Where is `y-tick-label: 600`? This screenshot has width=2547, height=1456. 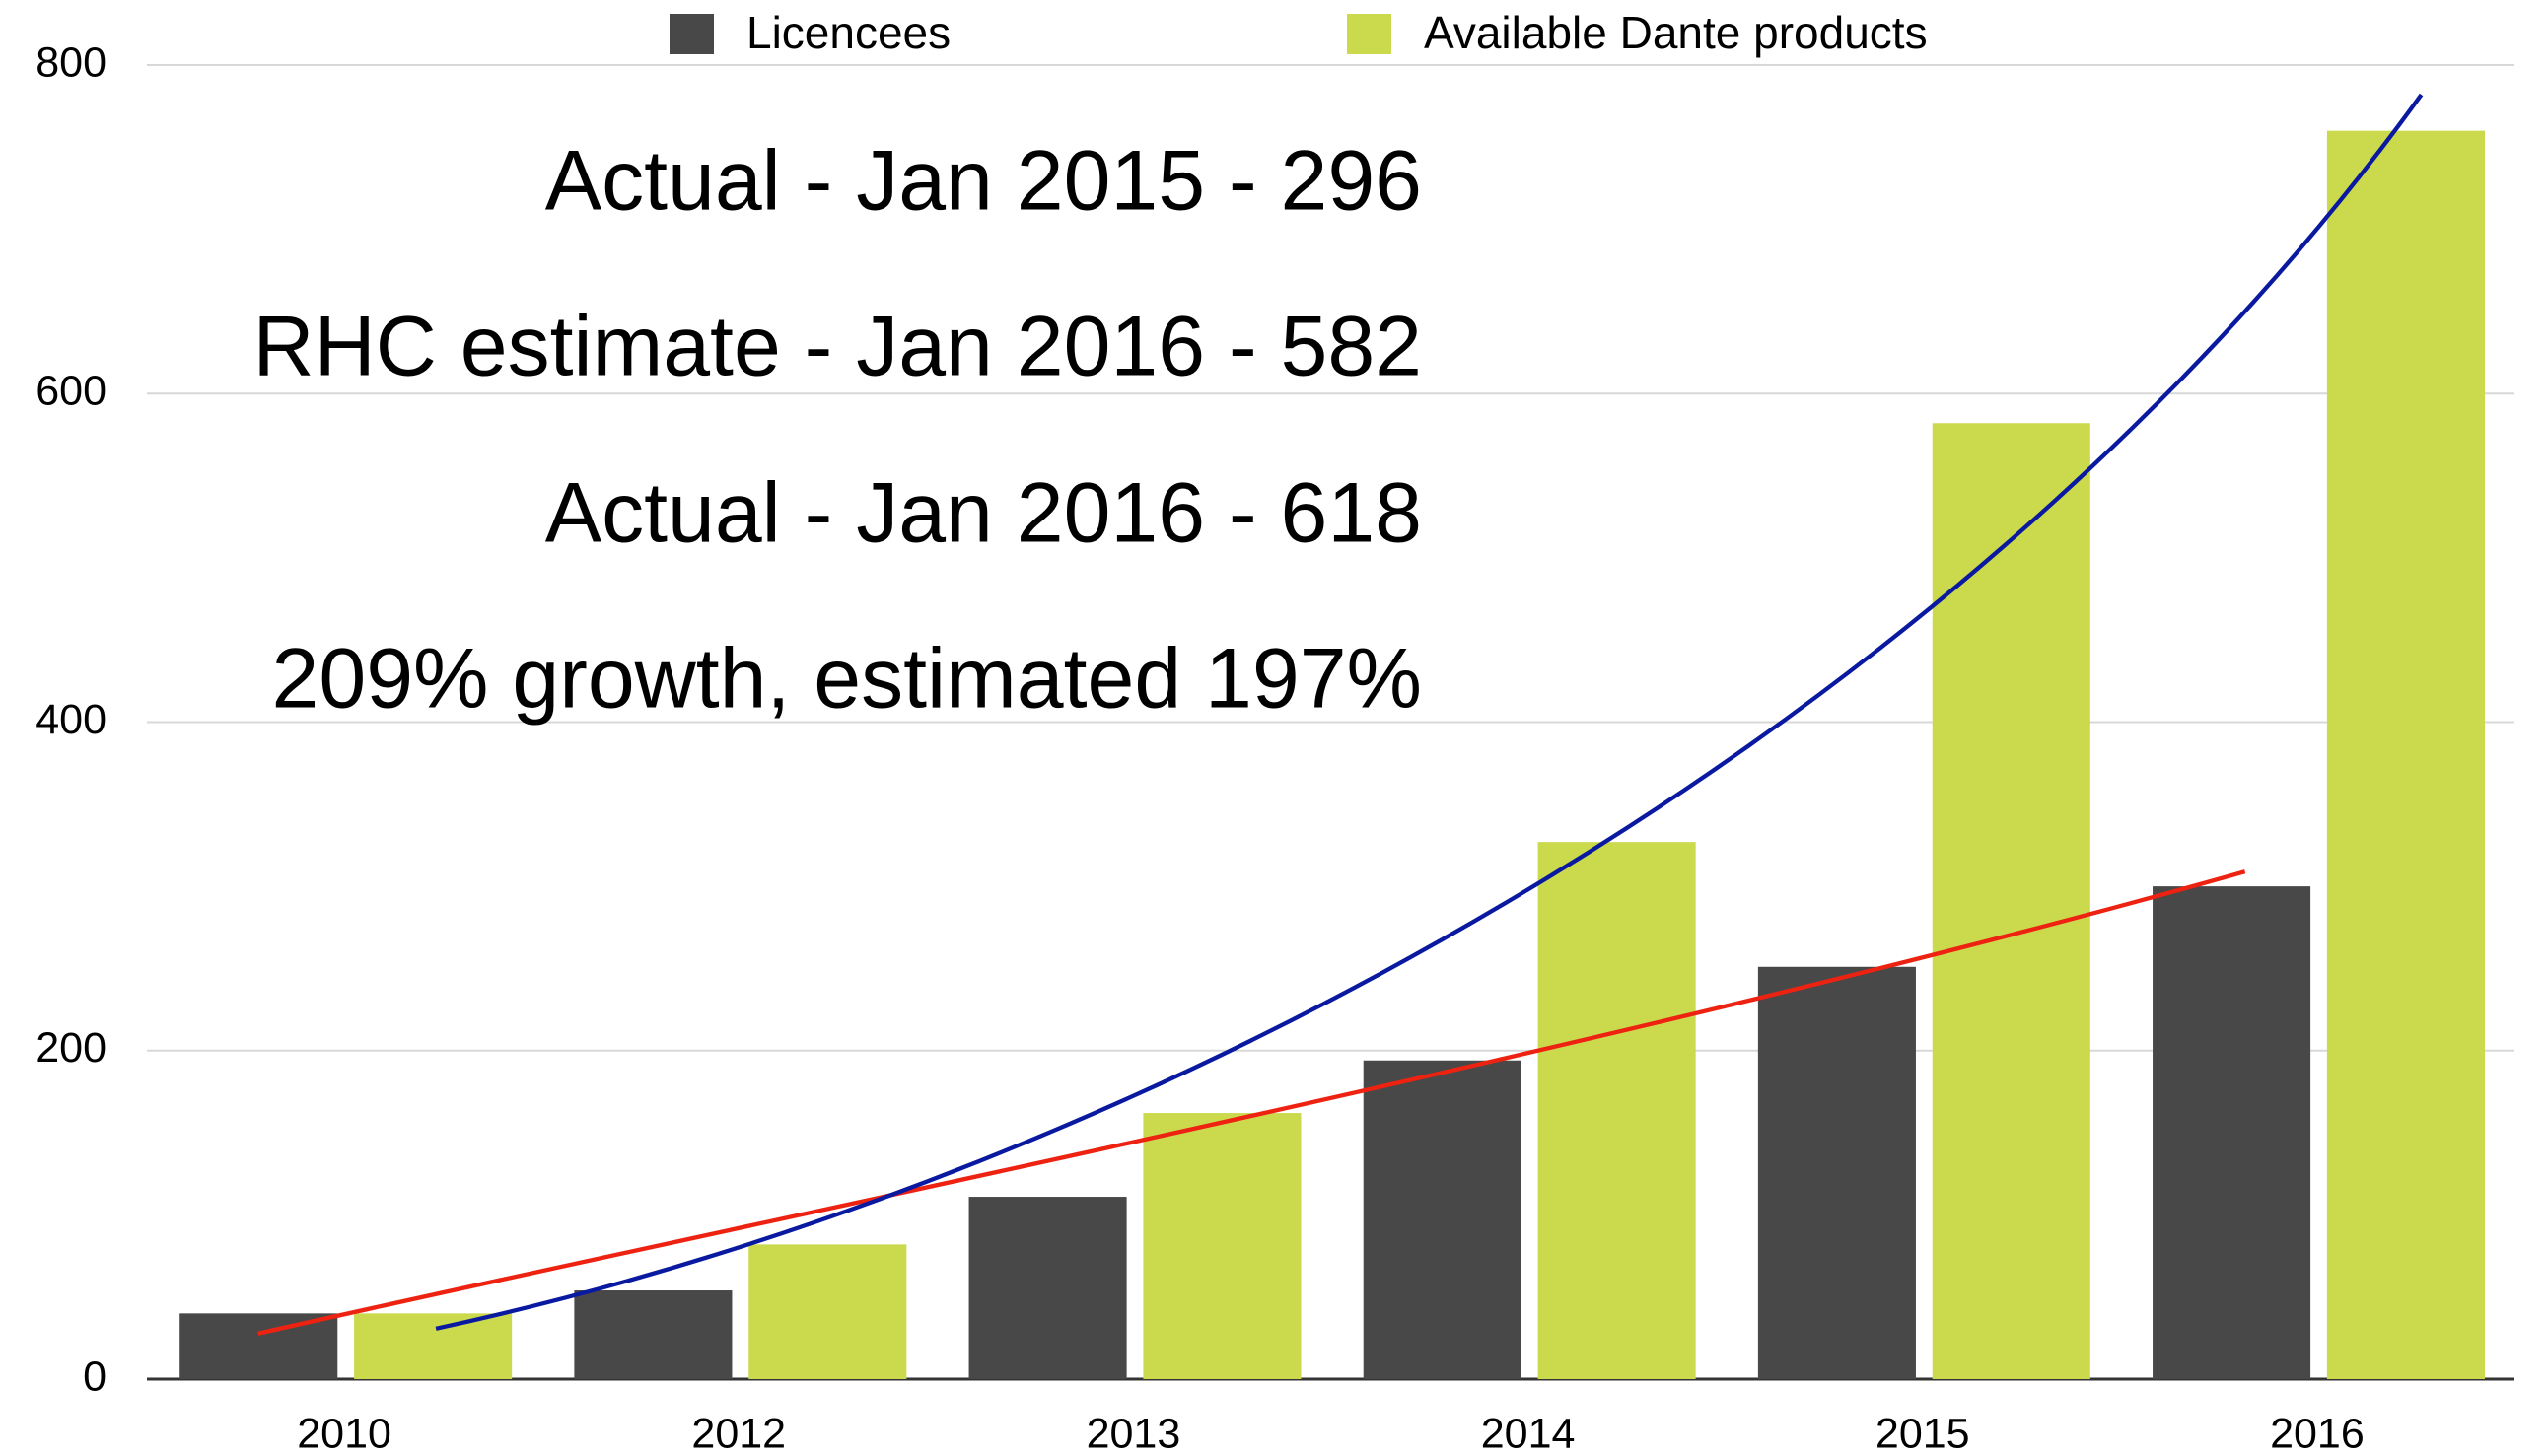
y-tick-label: 600 is located at coordinates (71, 391).